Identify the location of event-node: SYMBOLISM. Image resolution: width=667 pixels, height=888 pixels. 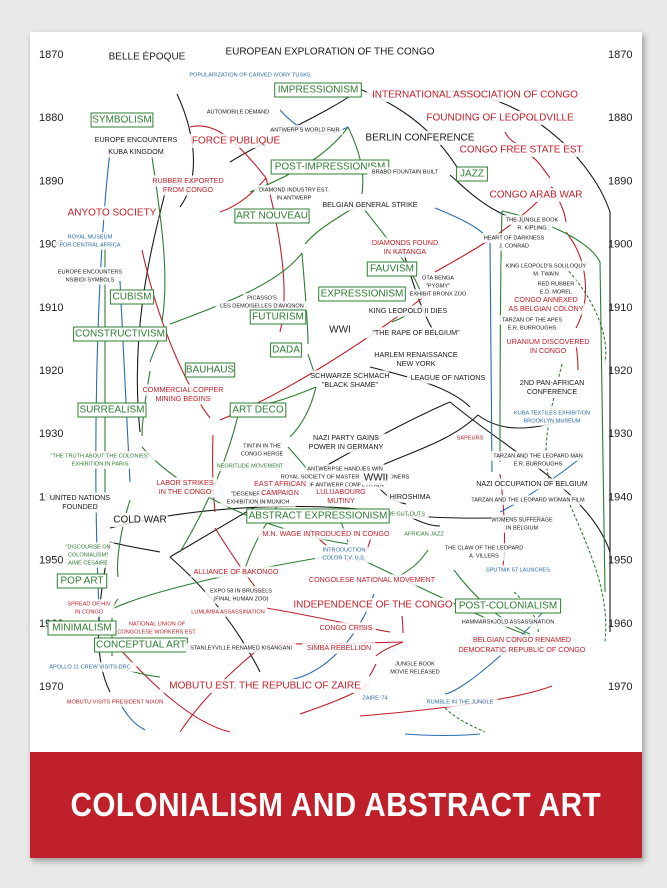
(122, 120).